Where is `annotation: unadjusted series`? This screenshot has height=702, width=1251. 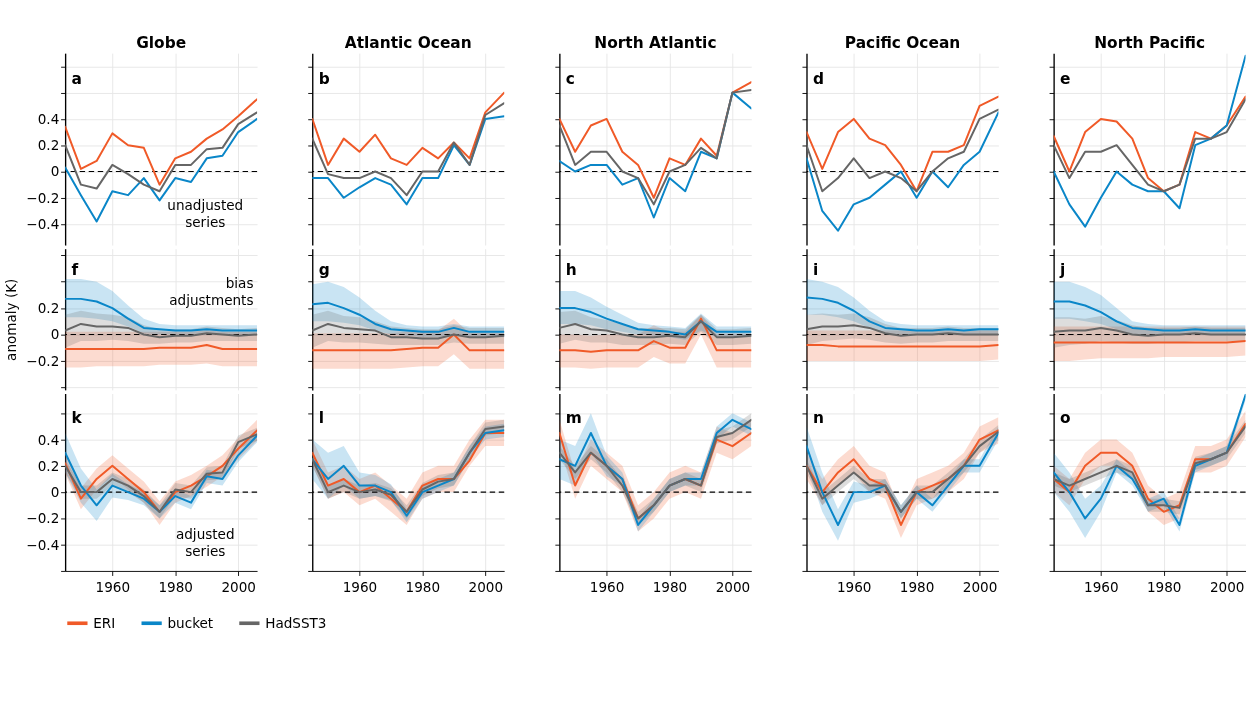
annotation: unadjusted series is located at coordinates (205, 213).